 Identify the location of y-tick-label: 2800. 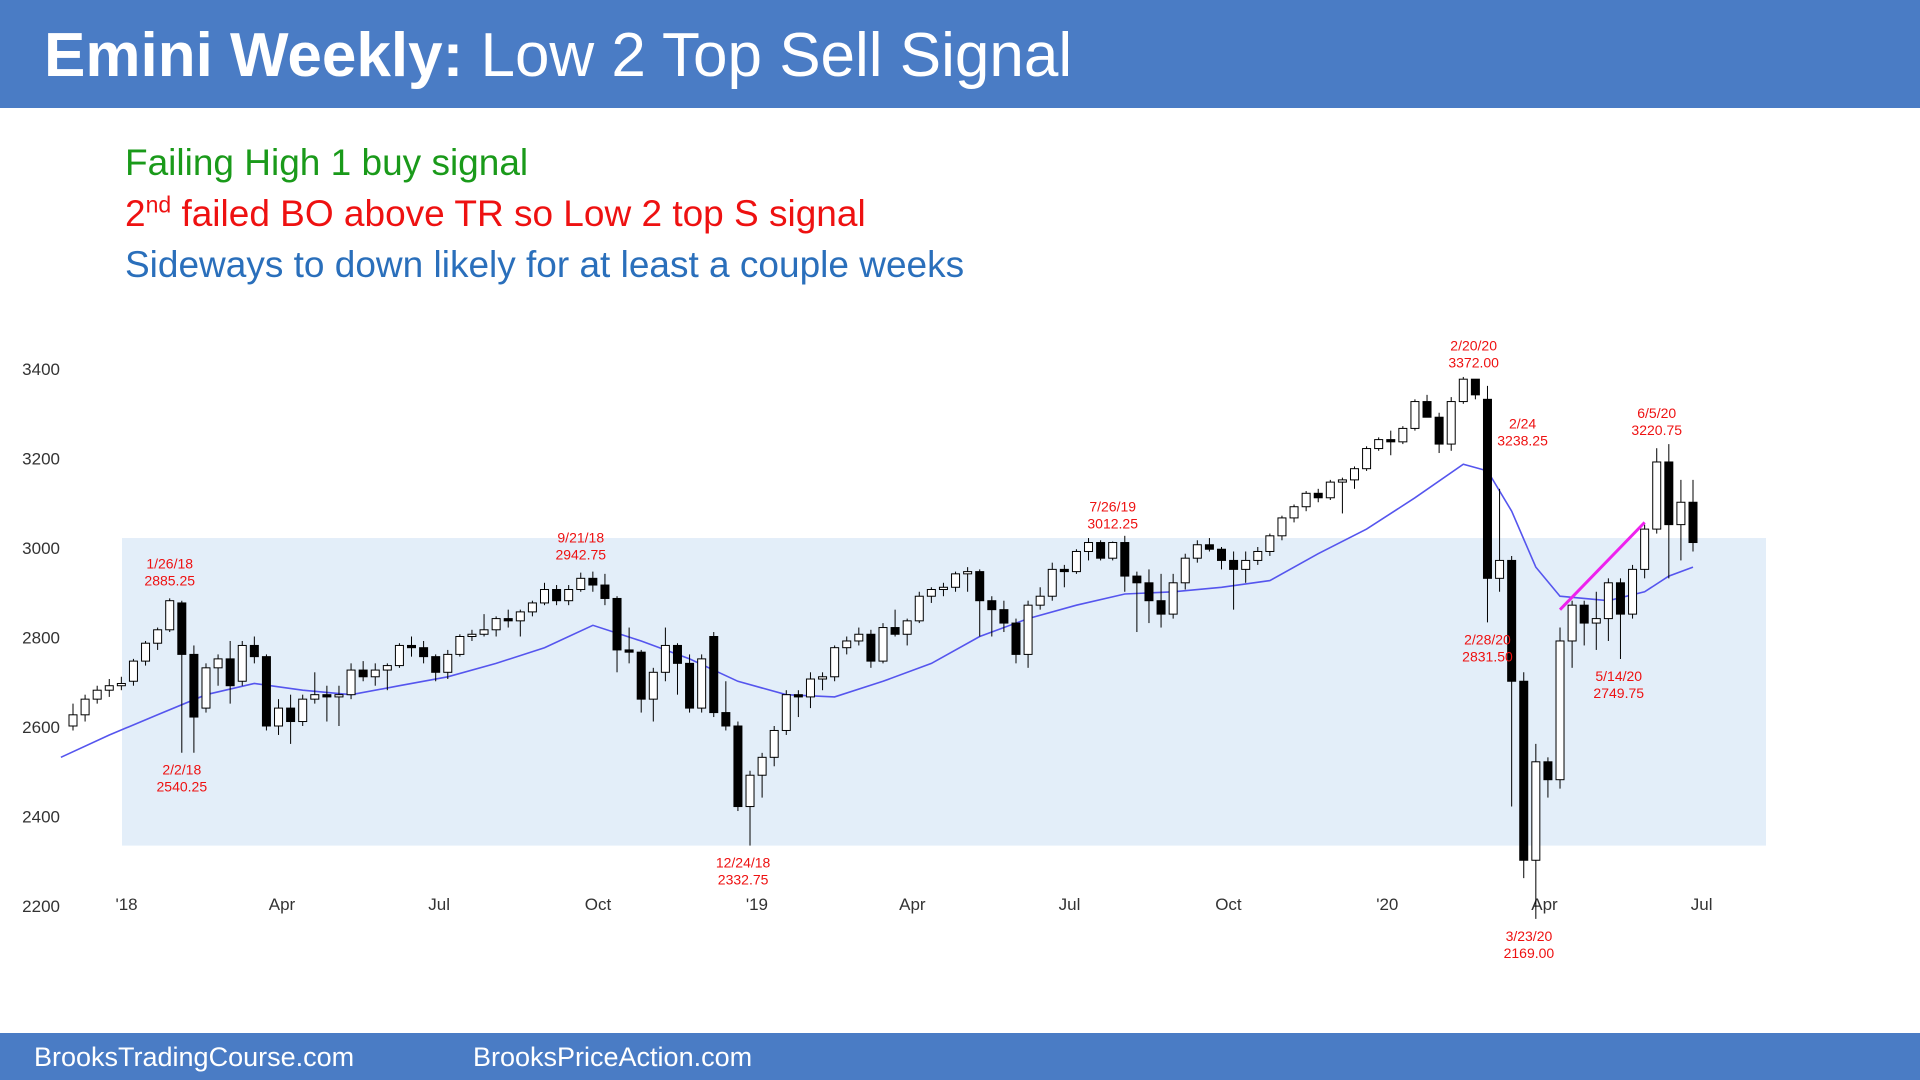
(41, 638).